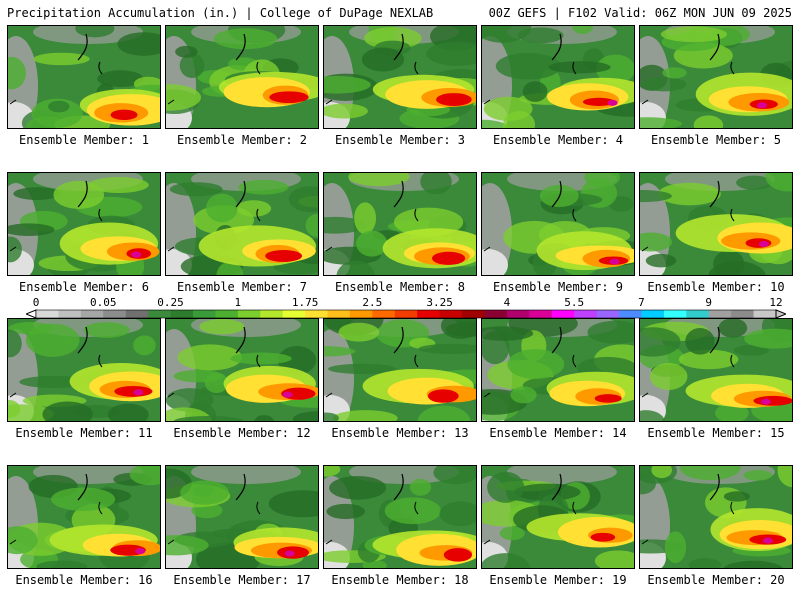 The image size is (800, 600). I want to click on colorbar-tick-label: 5.5, so click(574, 302).